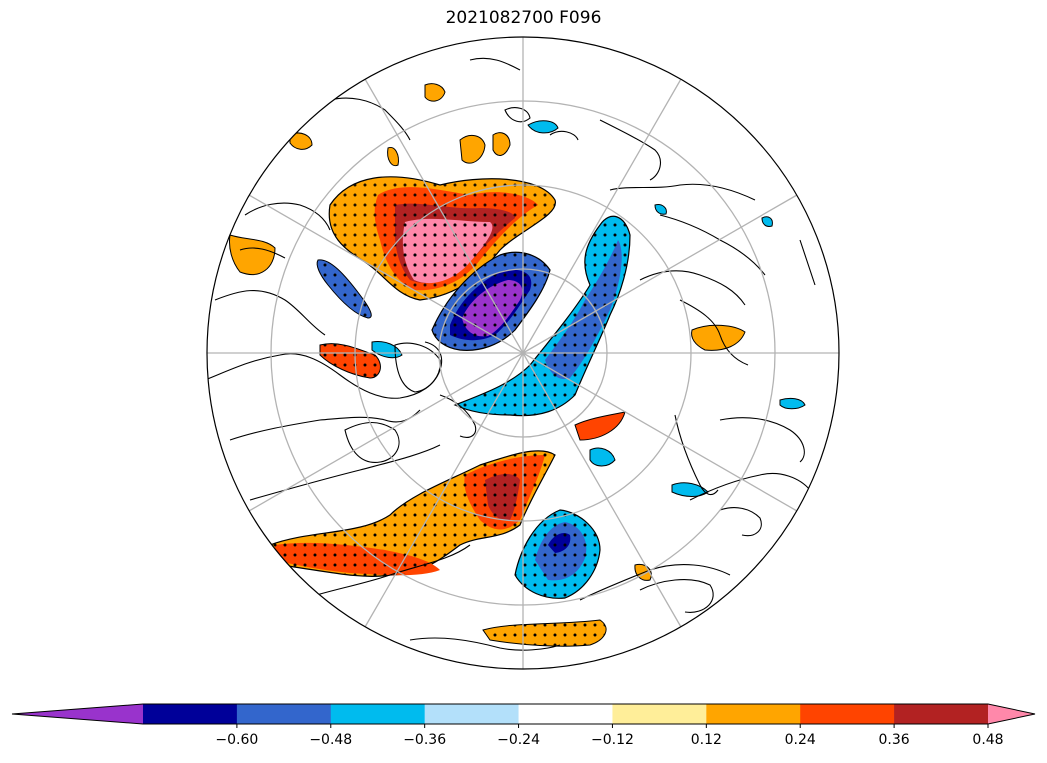  I want to click on anomaly-region-siberia, so click(718, 337).